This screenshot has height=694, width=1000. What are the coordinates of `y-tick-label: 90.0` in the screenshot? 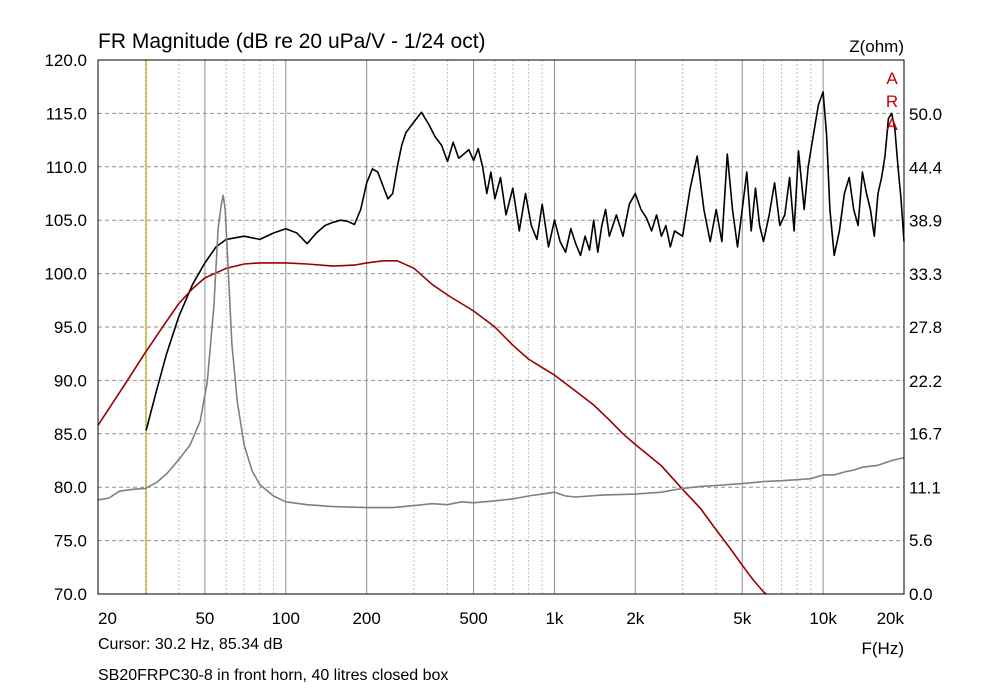 It's located at (70, 380).